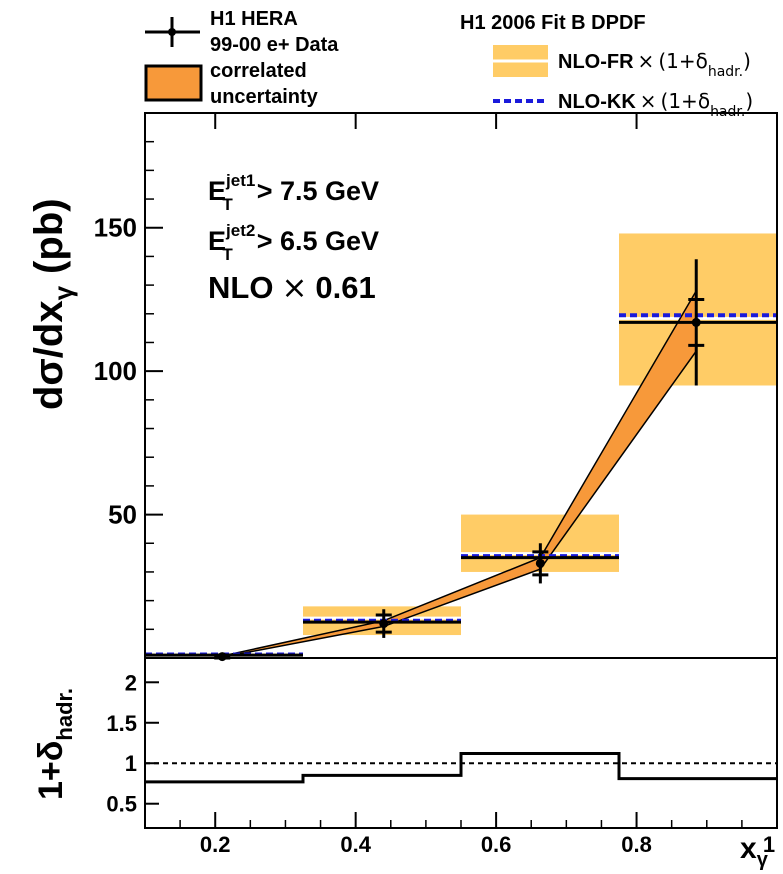 The height and width of the screenshot is (874, 783). I want to click on ratio-step-line, so click(461, 768).